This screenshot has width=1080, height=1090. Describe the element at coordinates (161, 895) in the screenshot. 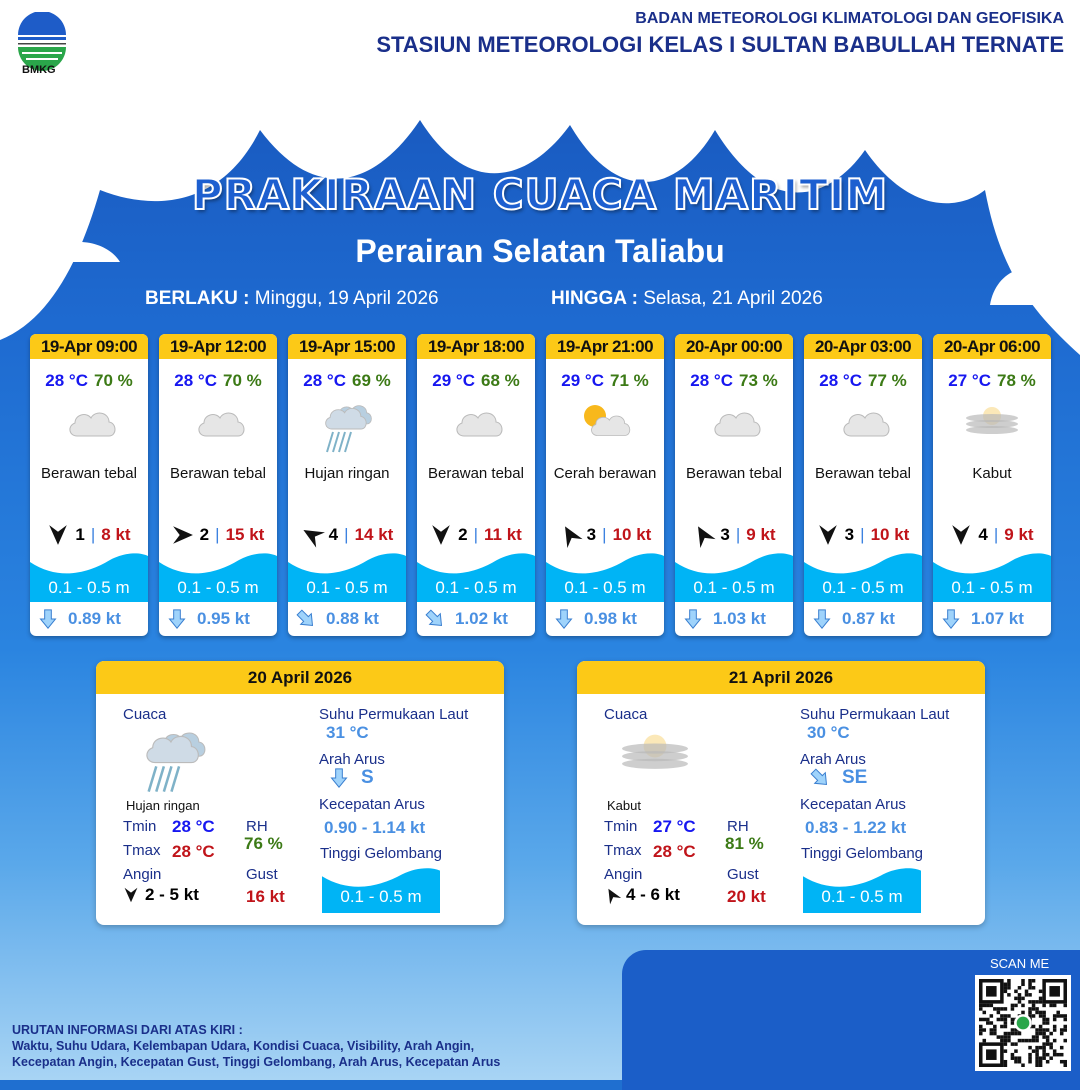

I see `wind-row: 2 - 5 kt` at that location.